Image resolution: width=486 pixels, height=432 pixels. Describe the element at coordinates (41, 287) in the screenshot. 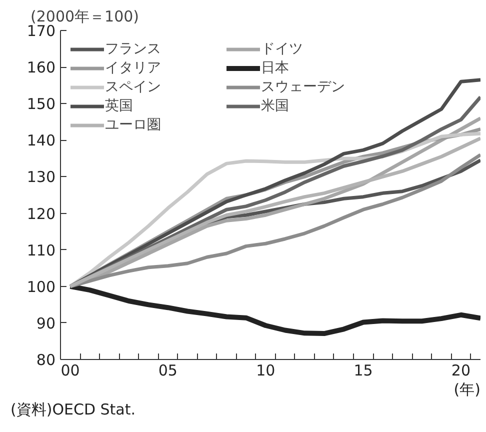

I see `y-tick-label: 100` at that location.